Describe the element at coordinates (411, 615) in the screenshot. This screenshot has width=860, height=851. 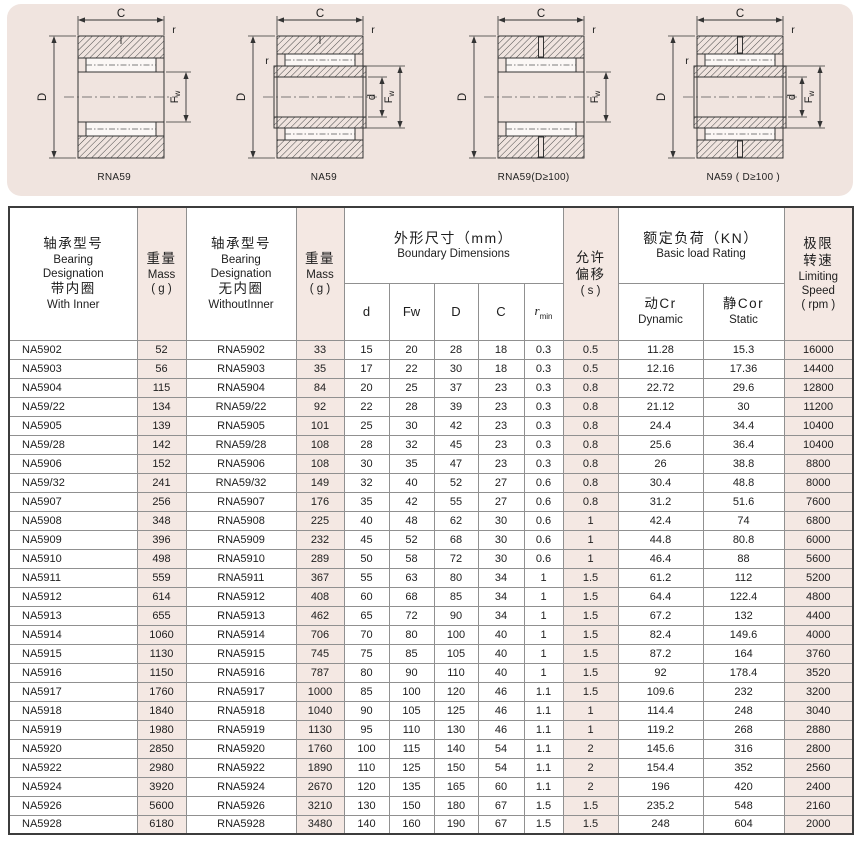
I see `table-cell: 72` at that location.